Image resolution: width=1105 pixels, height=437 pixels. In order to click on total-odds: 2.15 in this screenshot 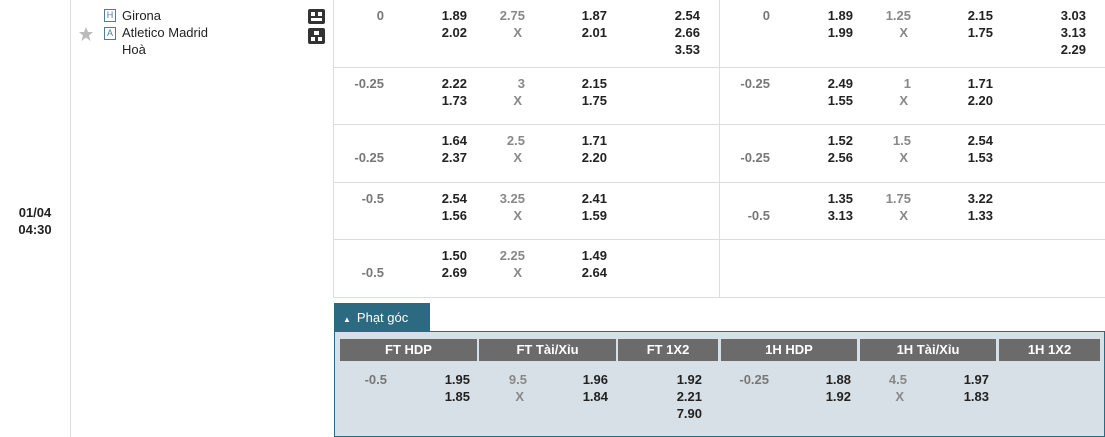, I will do `click(980, 15)`.